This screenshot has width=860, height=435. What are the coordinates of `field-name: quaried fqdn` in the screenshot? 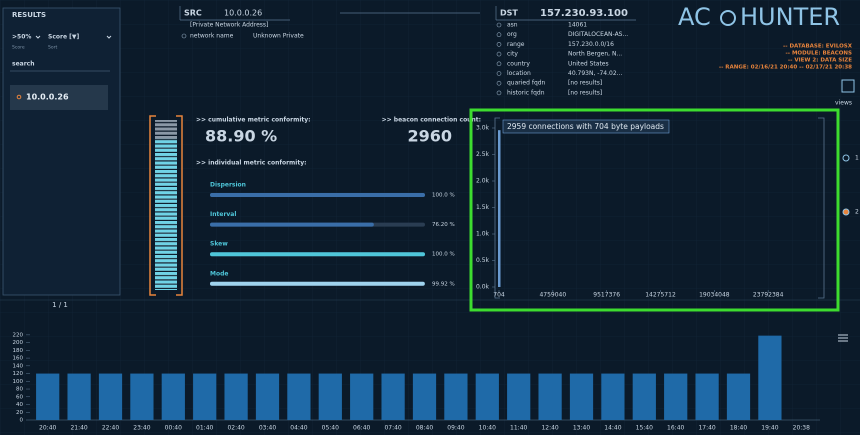 It's located at (526, 83).